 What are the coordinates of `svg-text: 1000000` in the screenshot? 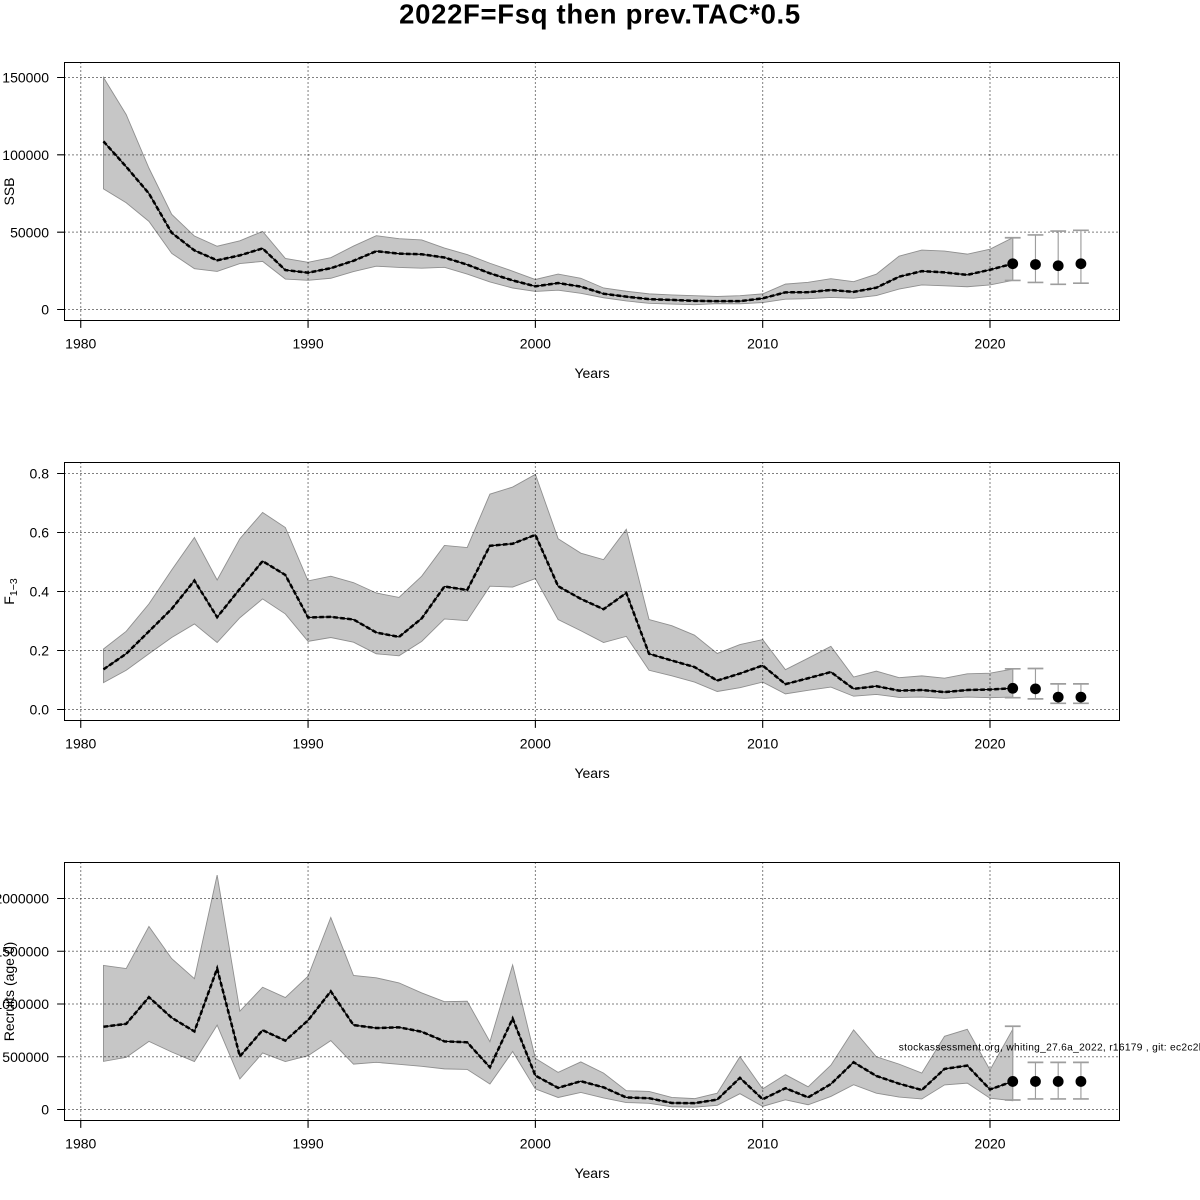 It's located at (24, 1004).